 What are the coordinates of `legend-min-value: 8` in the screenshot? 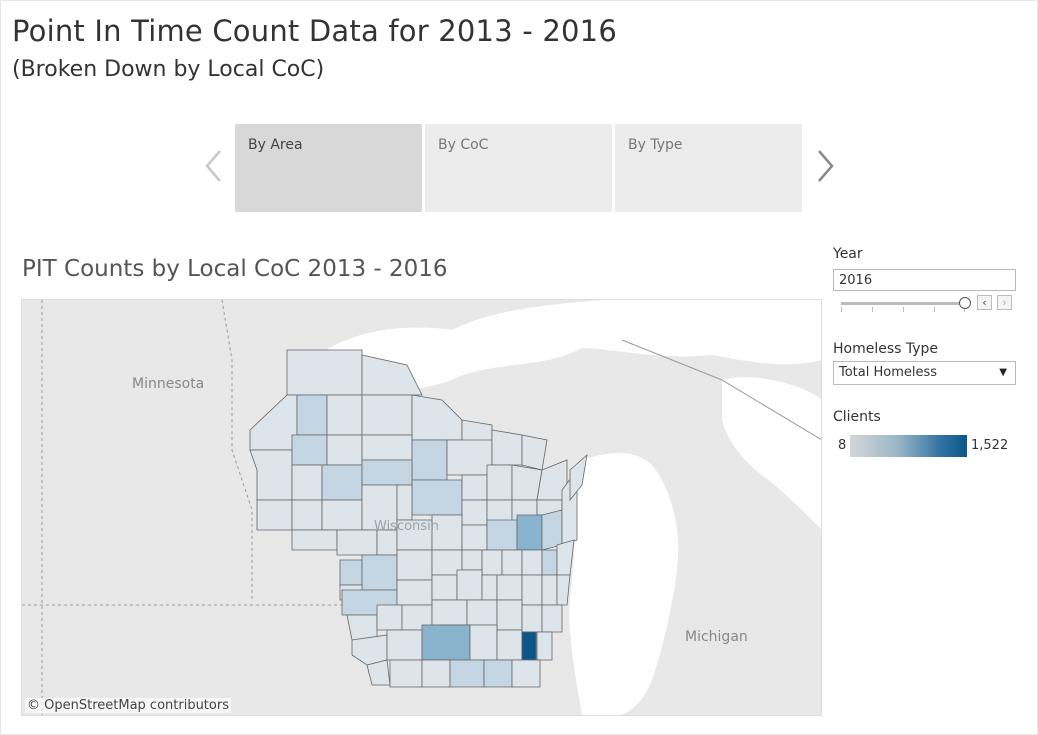 It's located at (842, 445).